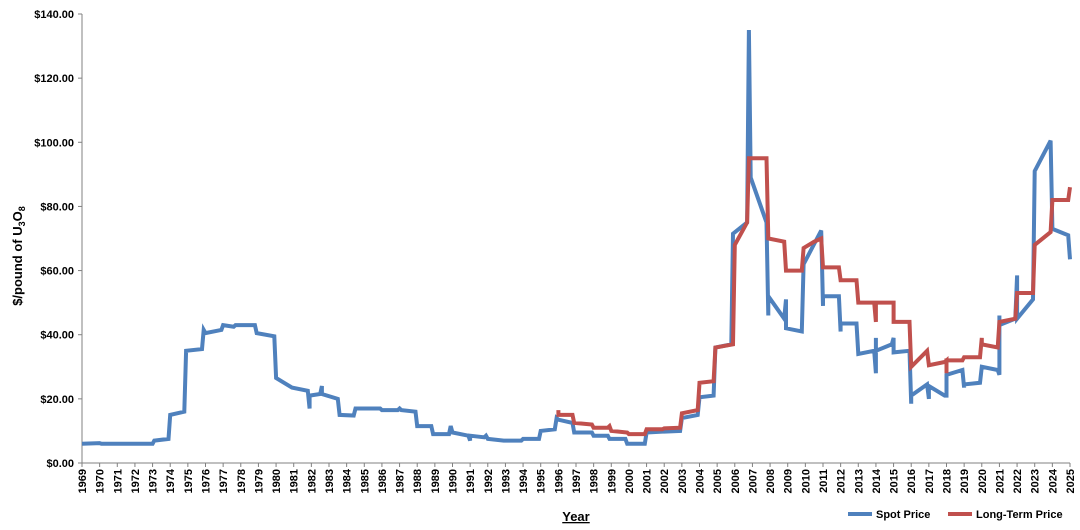  Describe the element at coordinates (559, 481) in the screenshot. I see `x-tick-label: 1996` at that location.